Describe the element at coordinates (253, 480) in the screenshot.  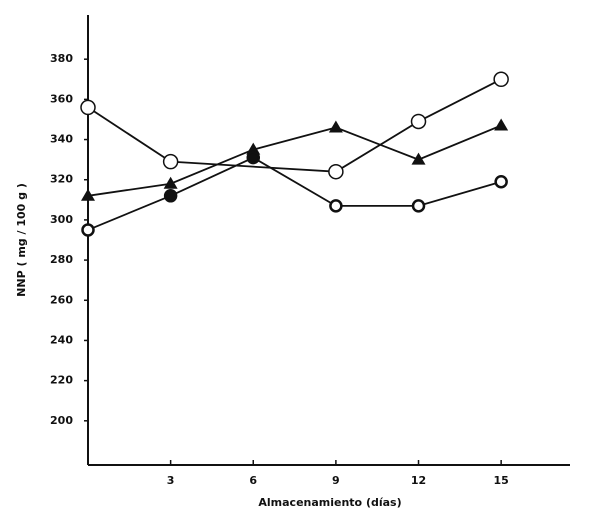
I see `x-tick-label: 6` at that location.